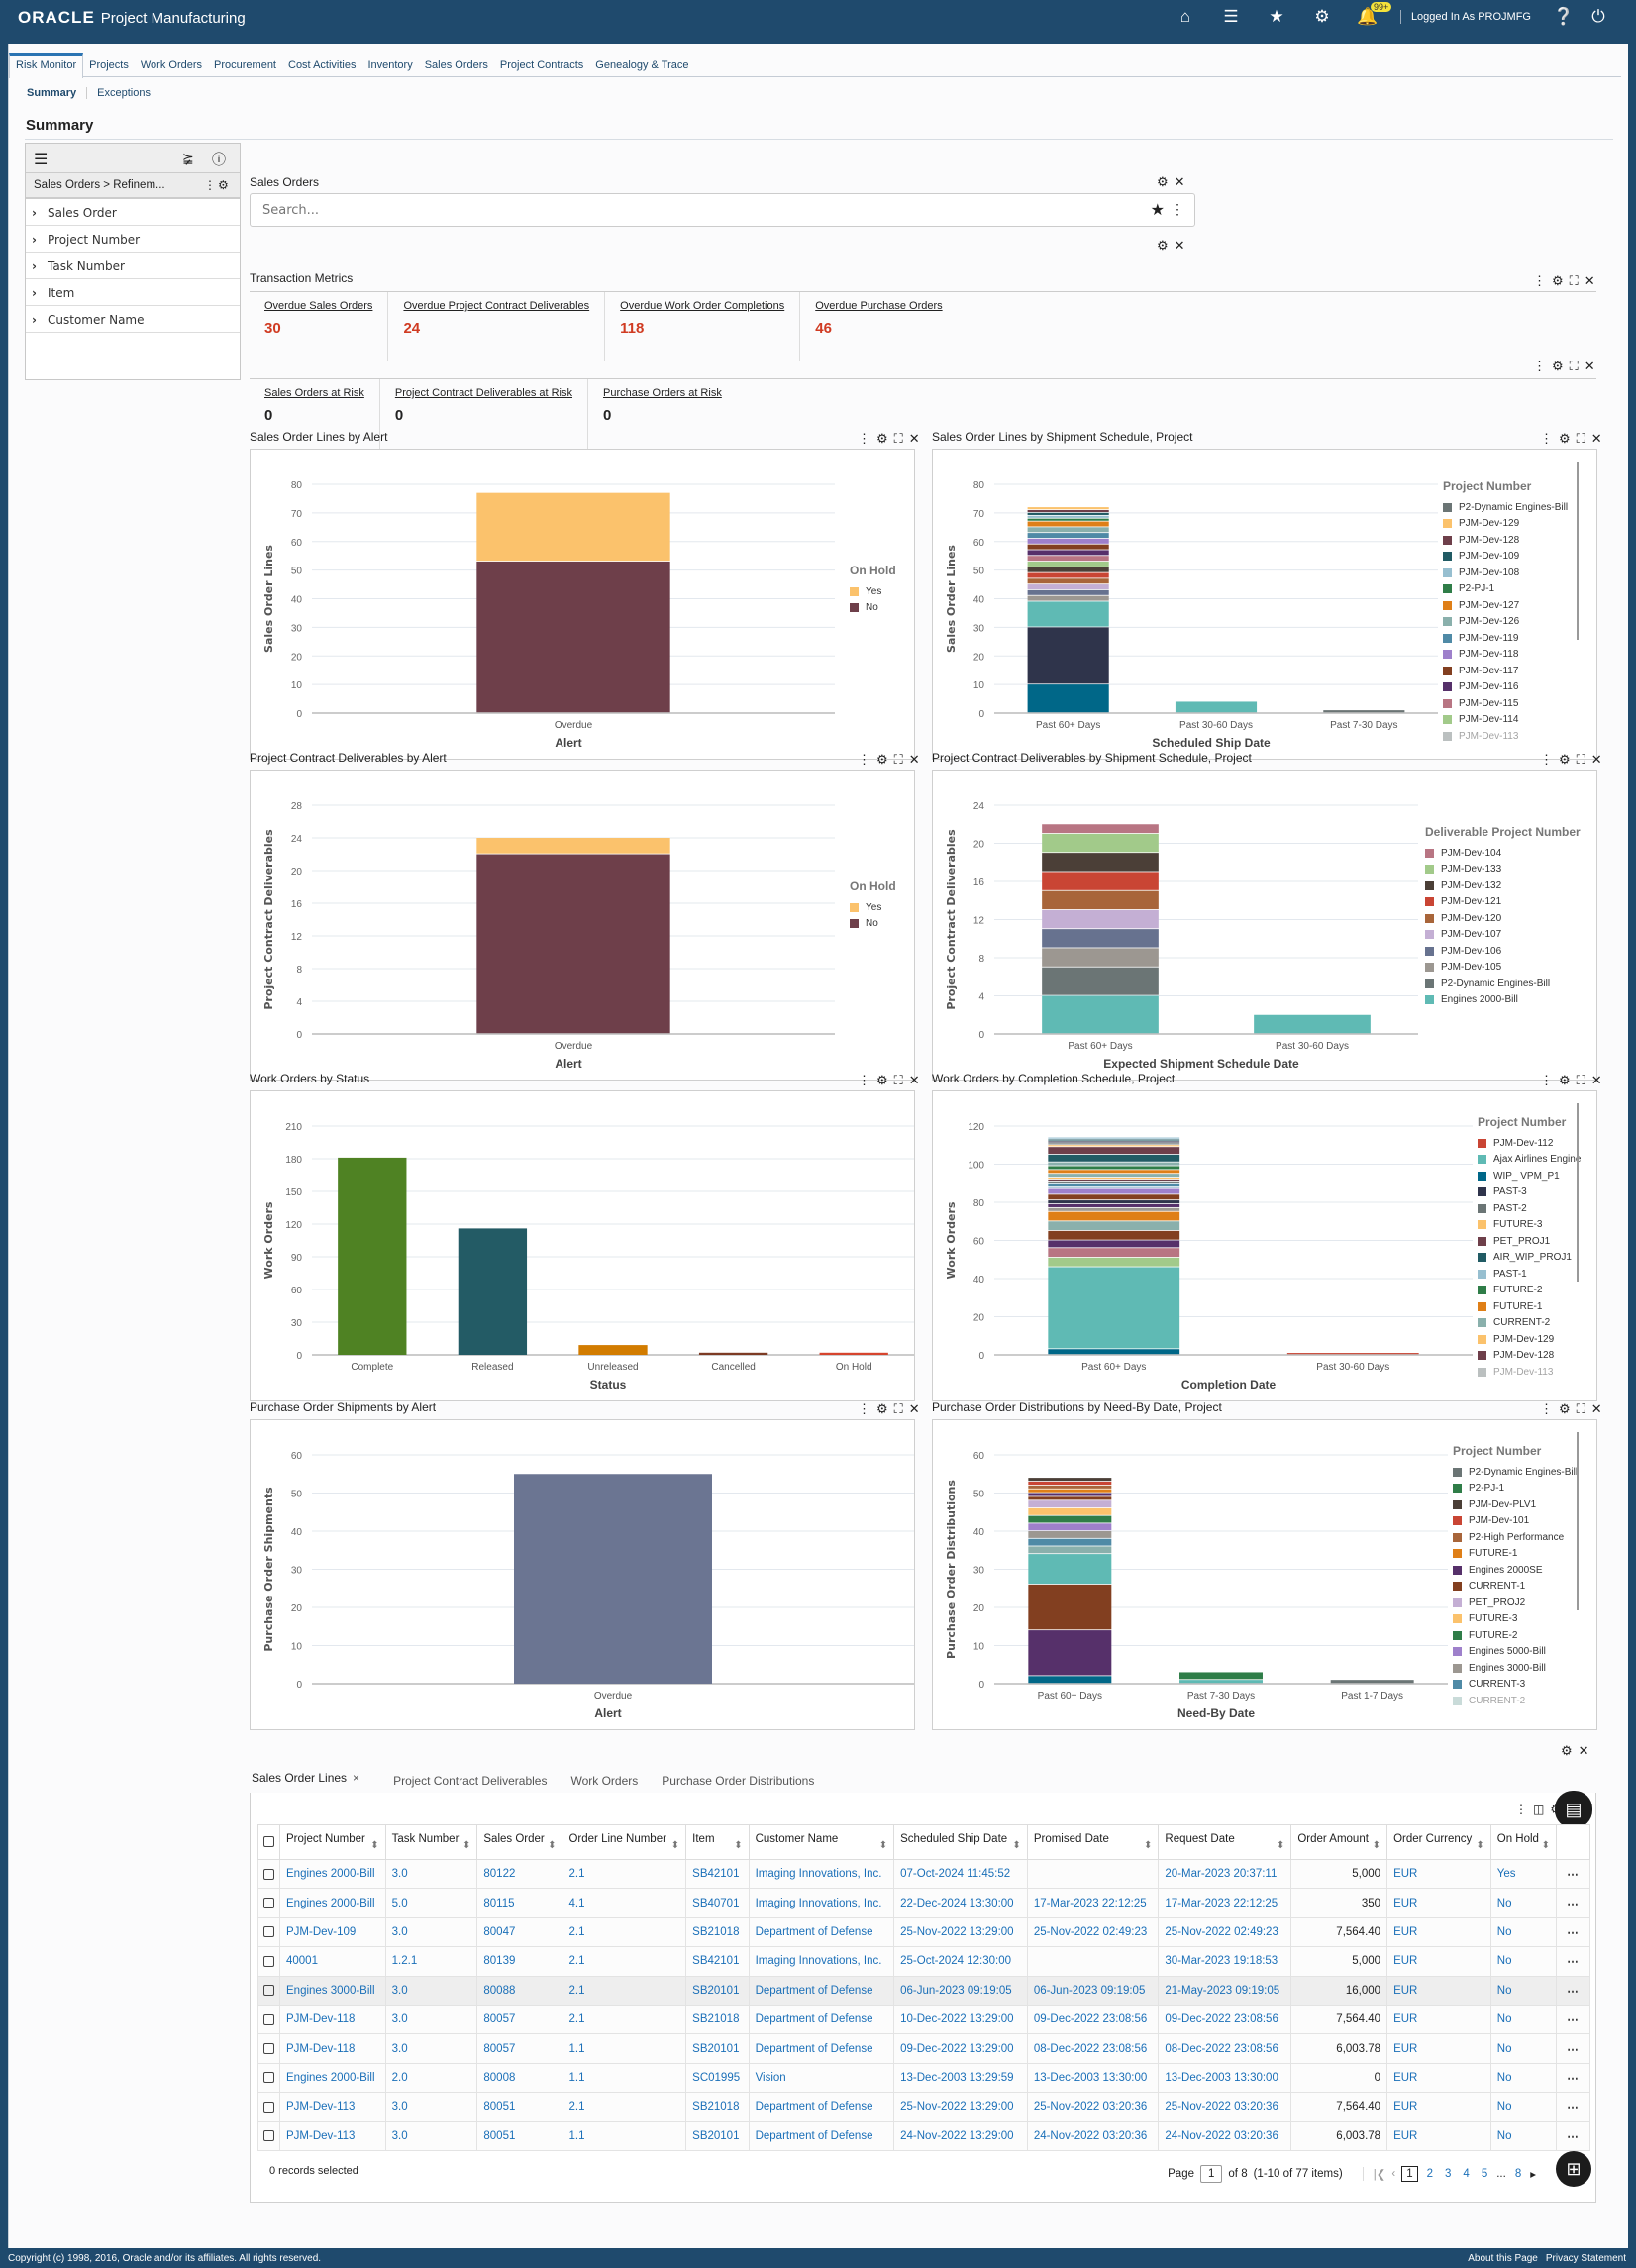 This screenshot has height=2268, width=1636. What do you see at coordinates (961, 2019) in the screenshot?
I see `cell-scheduled-ship-date: 10-Dec-2022 13:29:00` at bounding box center [961, 2019].